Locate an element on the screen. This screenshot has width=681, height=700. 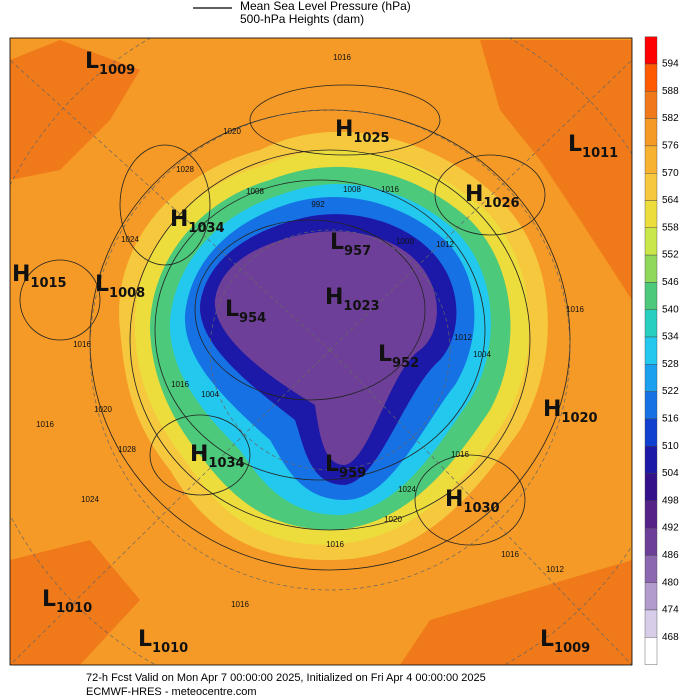
pressure-center: L952 is located at coordinates (398, 356).